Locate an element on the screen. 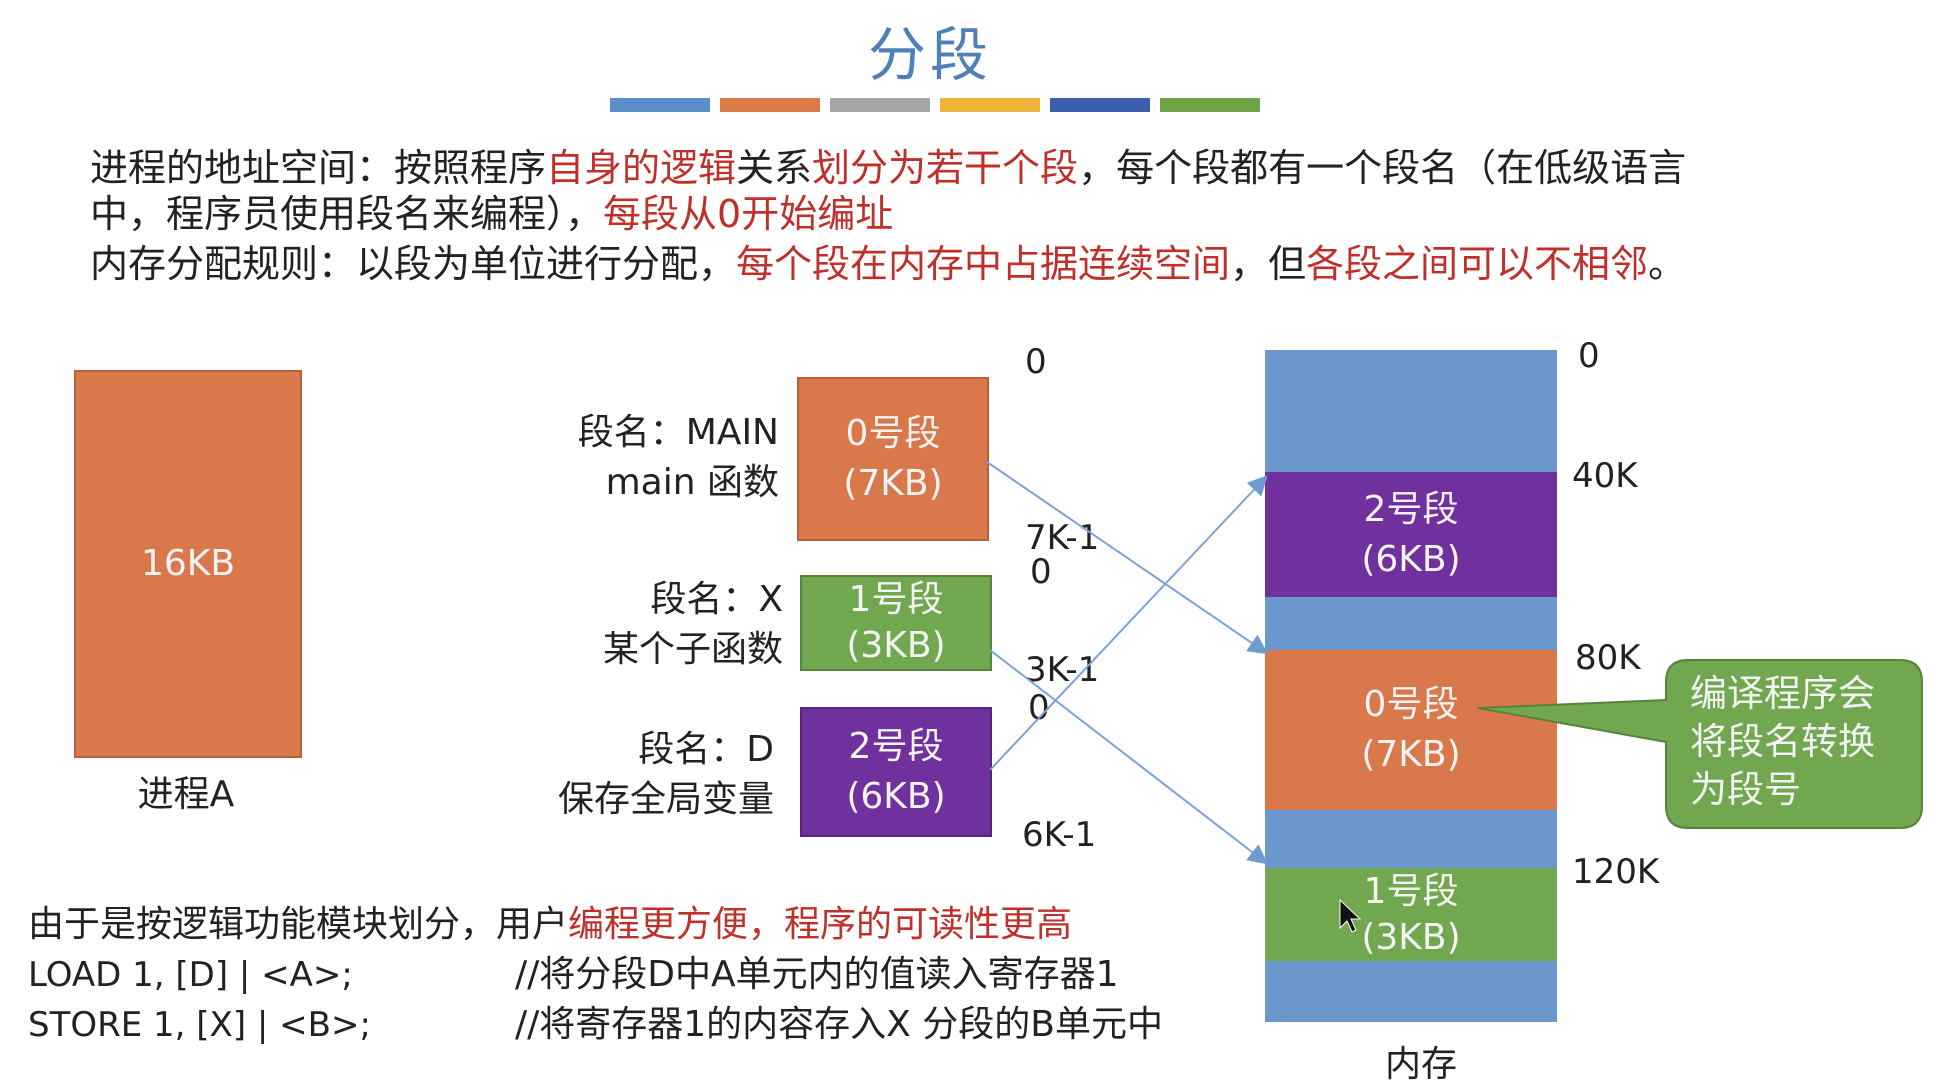 This screenshot has height=1087, width=1939. intro-highlight: 每个段在内存中占据连续空间 is located at coordinates (983, 264).